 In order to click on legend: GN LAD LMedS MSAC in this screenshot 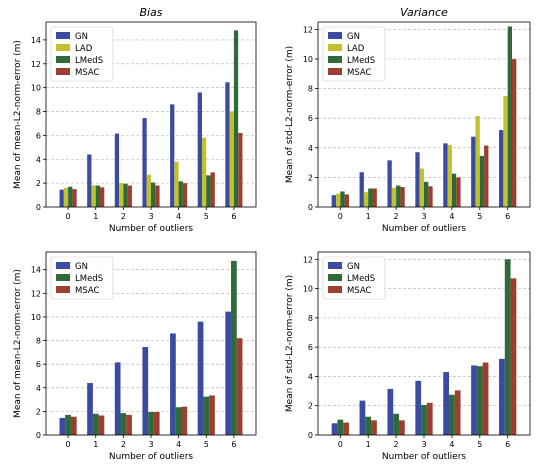, I will do `click(354, 54)`.